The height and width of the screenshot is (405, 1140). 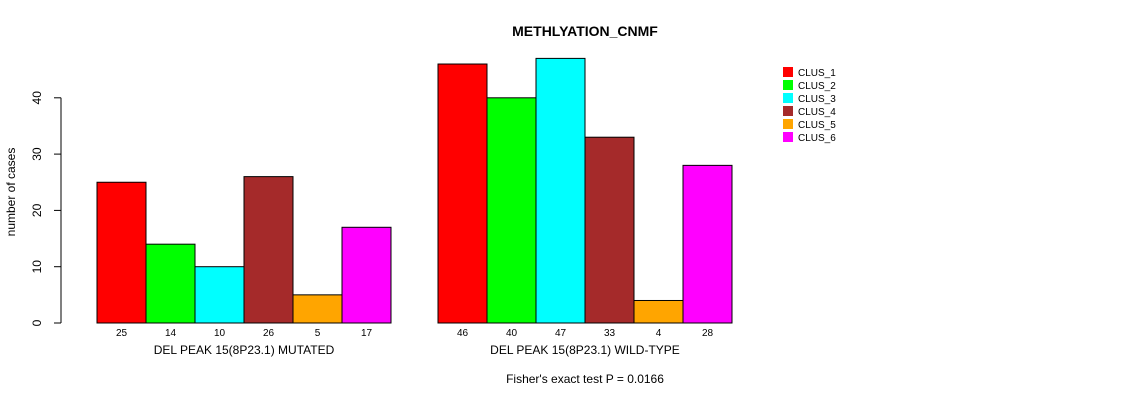 I want to click on legend: CLUS_1 CLUS_2 CLUS_3 CLUS_4 CLUS_5 CLUS_6, so click(x=809, y=105).